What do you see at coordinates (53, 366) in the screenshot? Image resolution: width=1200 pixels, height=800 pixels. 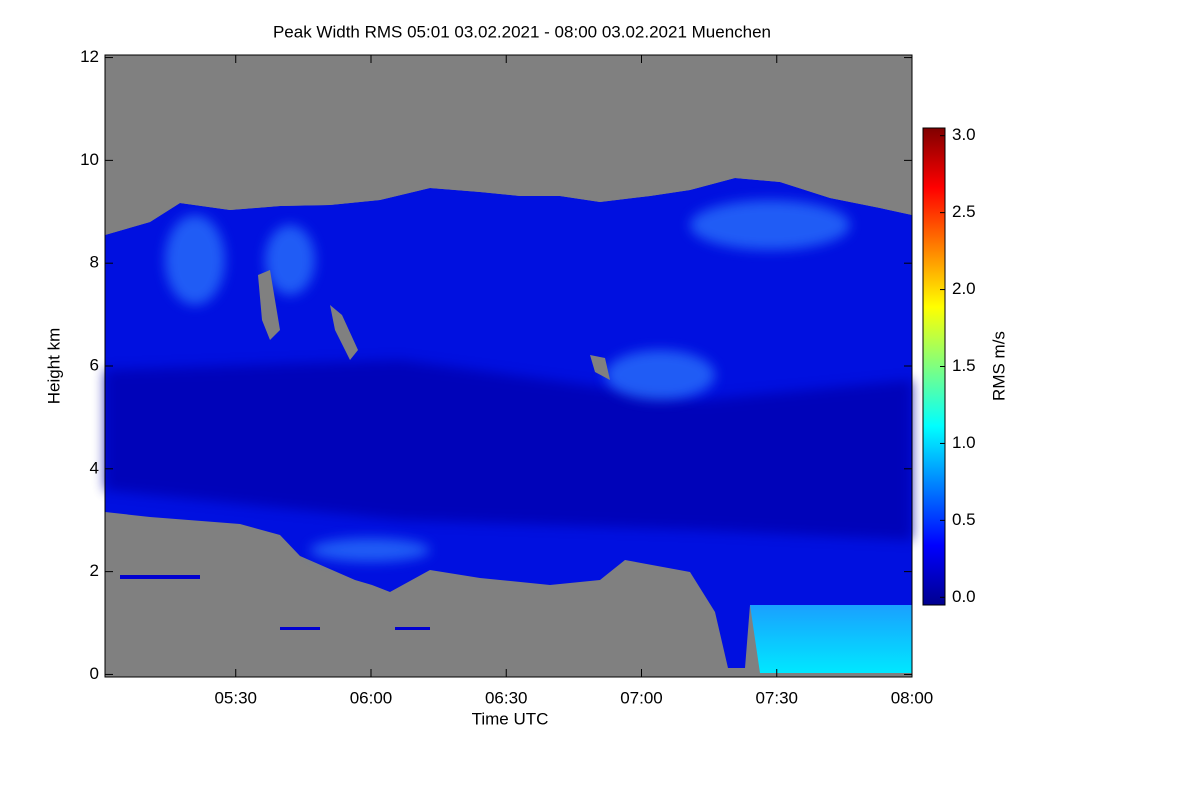 I see `y-axis-label: Height km` at bounding box center [53, 366].